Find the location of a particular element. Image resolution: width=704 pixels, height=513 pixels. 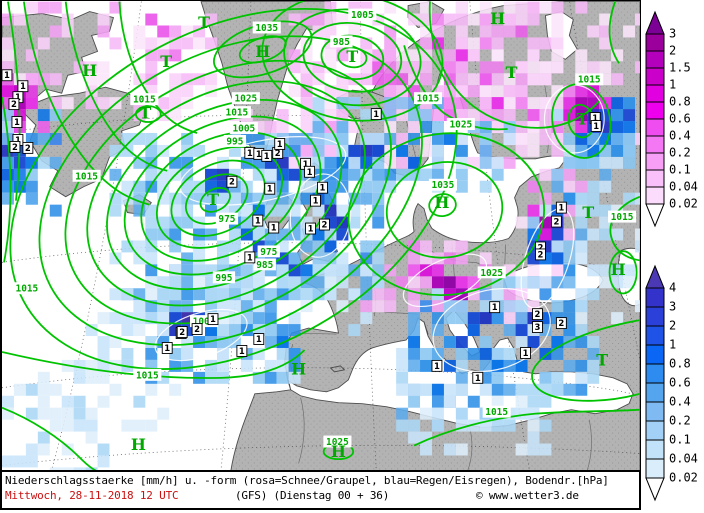

legend-tick-label: 0.1 is located at coordinates (680, 170).